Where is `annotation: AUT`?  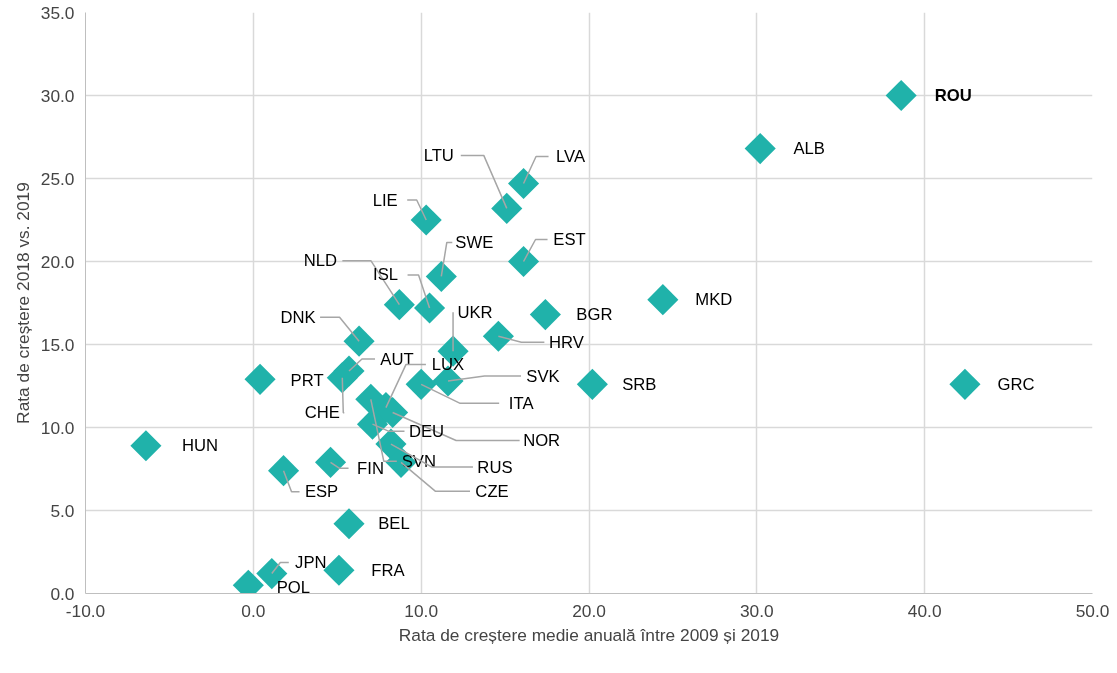 annotation: AUT is located at coordinates (397, 359).